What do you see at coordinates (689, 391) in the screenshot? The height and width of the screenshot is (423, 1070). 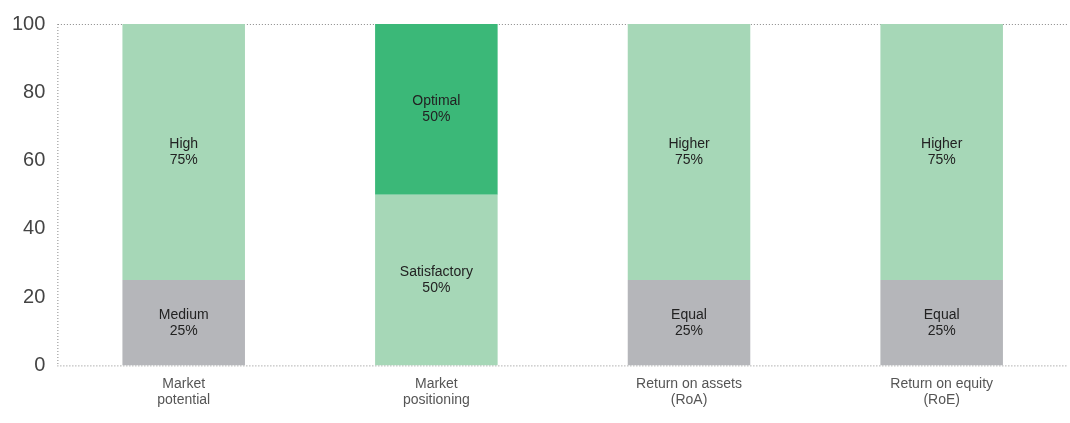 I see `x-tick-label: Return on assets (RoA)` at bounding box center [689, 391].